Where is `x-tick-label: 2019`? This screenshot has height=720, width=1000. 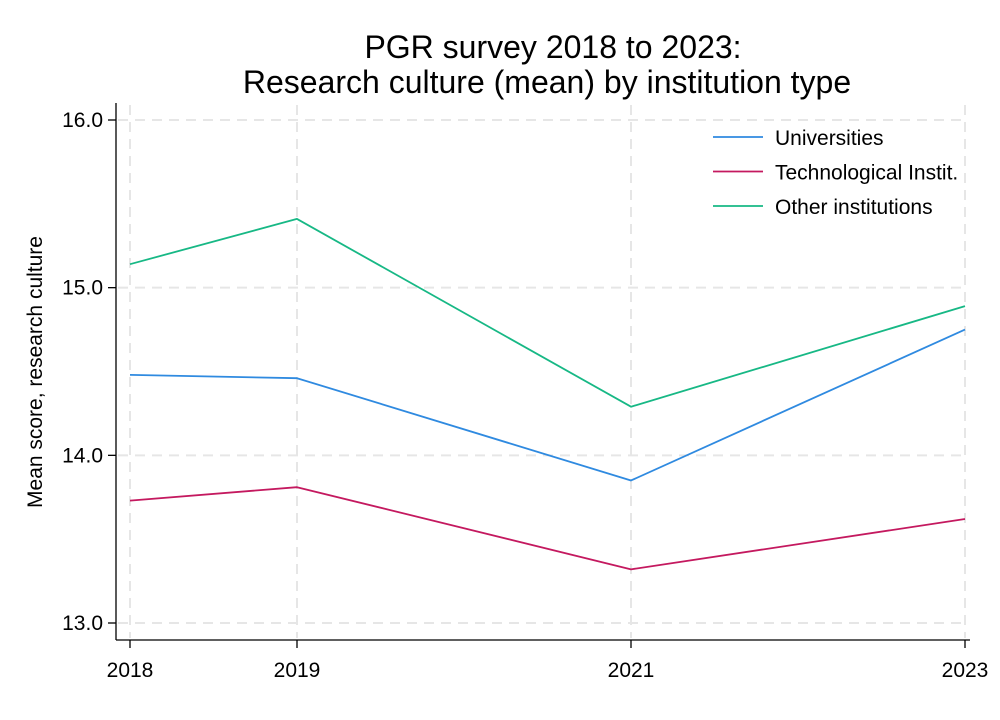 x-tick-label: 2019 is located at coordinates (297, 670).